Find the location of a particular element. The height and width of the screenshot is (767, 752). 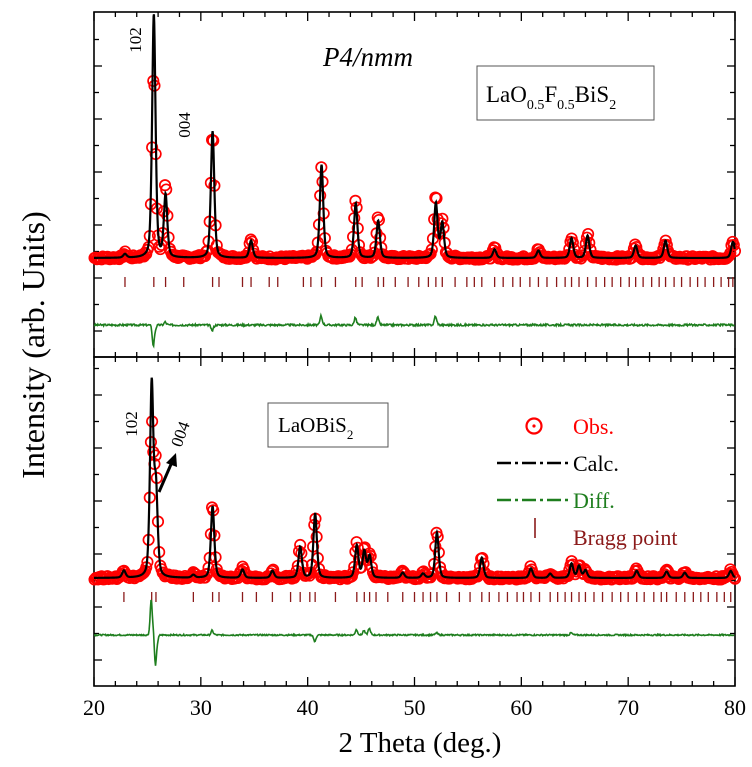

x-tick-label: 60 is located at coordinates (521, 707).